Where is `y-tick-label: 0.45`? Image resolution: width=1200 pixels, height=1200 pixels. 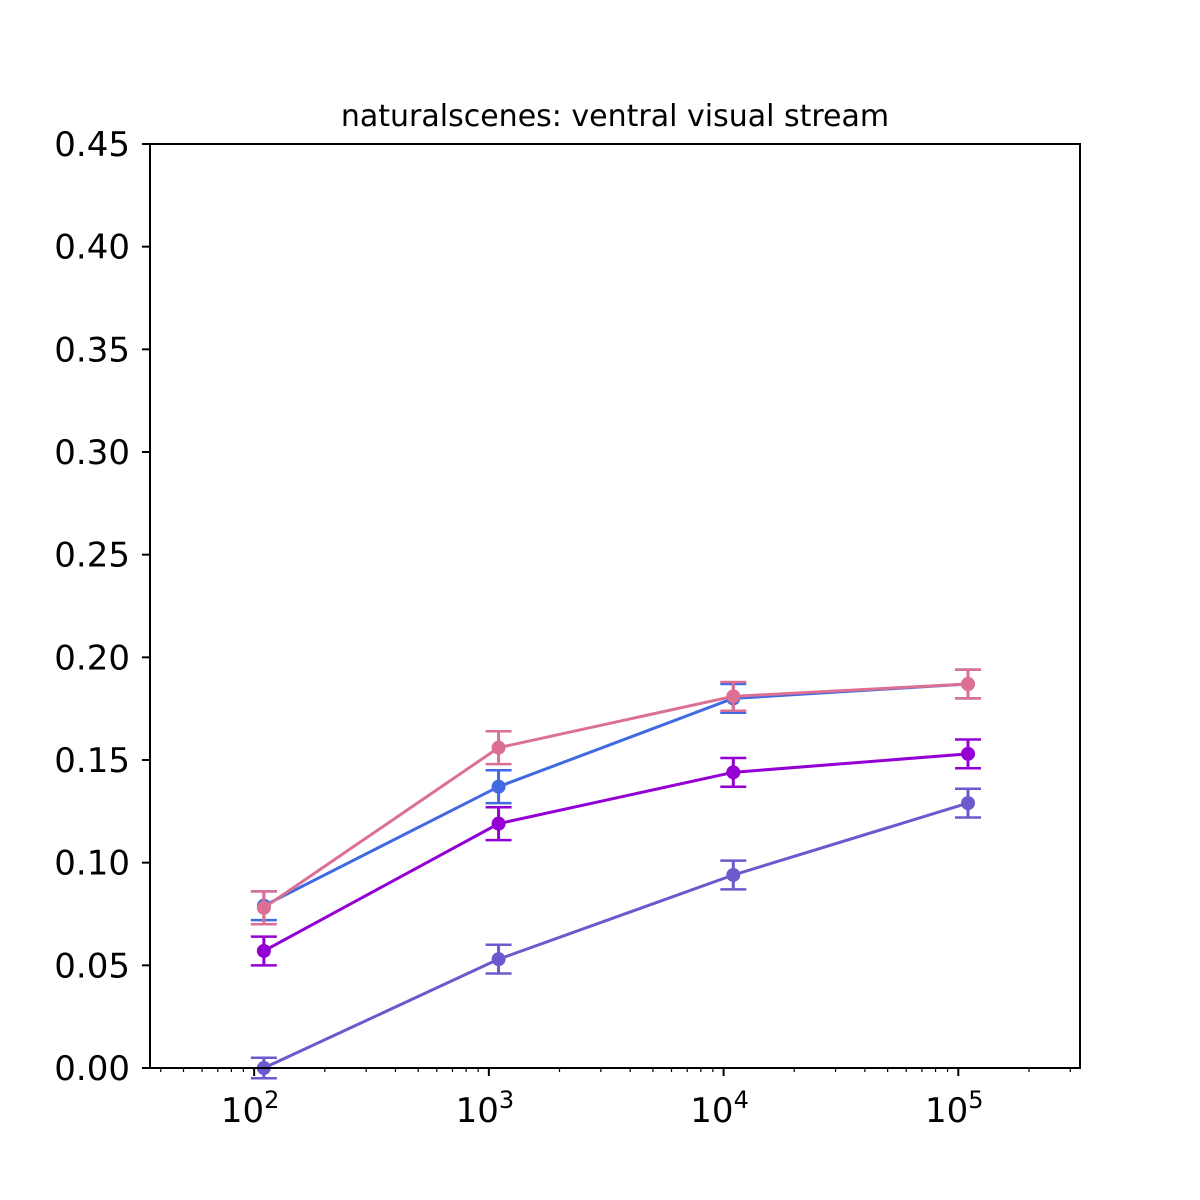
y-tick-label: 0.45 is located at coordinates (92, 145).